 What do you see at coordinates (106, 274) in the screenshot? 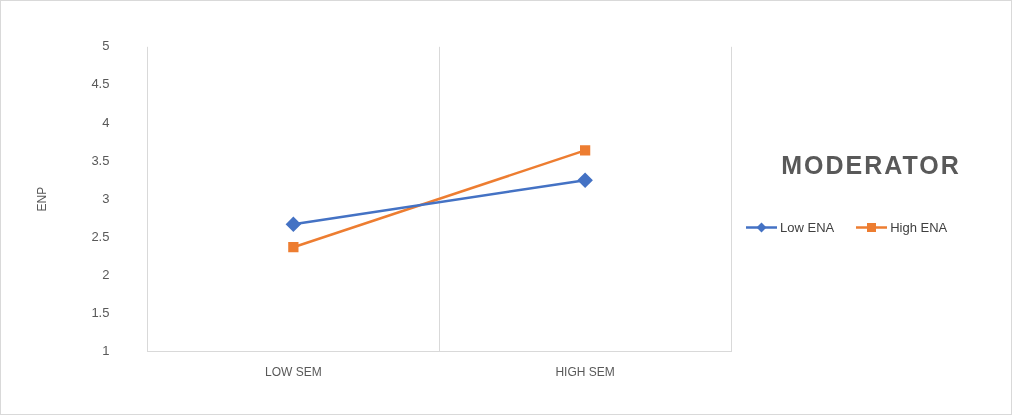
I see `y-tick-label: 2` at bounding box center [106, 274].